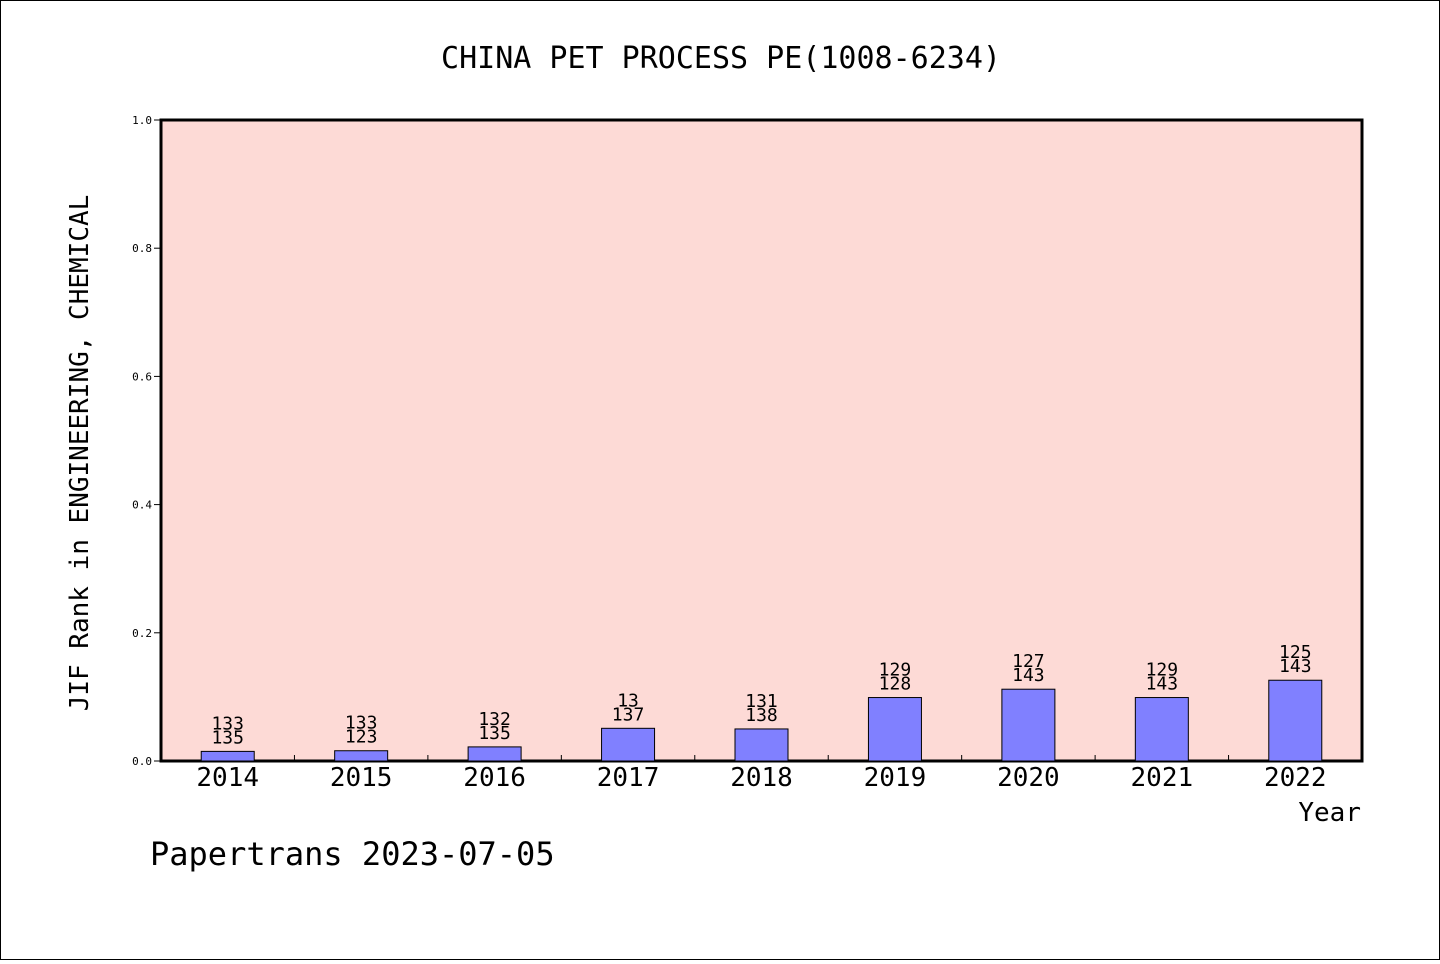 This screenshot has height=964, width=1440. Describe the element at coordinates (142, 120) in the screenshot. I see `y-tick-label: 1.0` at that location.